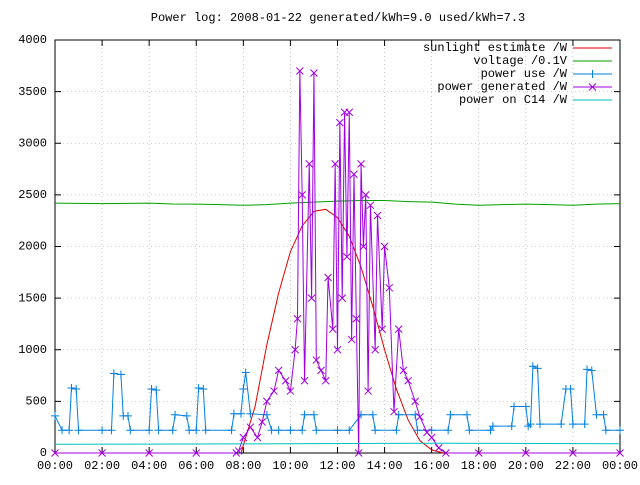 This screenshot has width=640, height=485. I want to click on x-tick-label: 00:00, so click(620, 466).